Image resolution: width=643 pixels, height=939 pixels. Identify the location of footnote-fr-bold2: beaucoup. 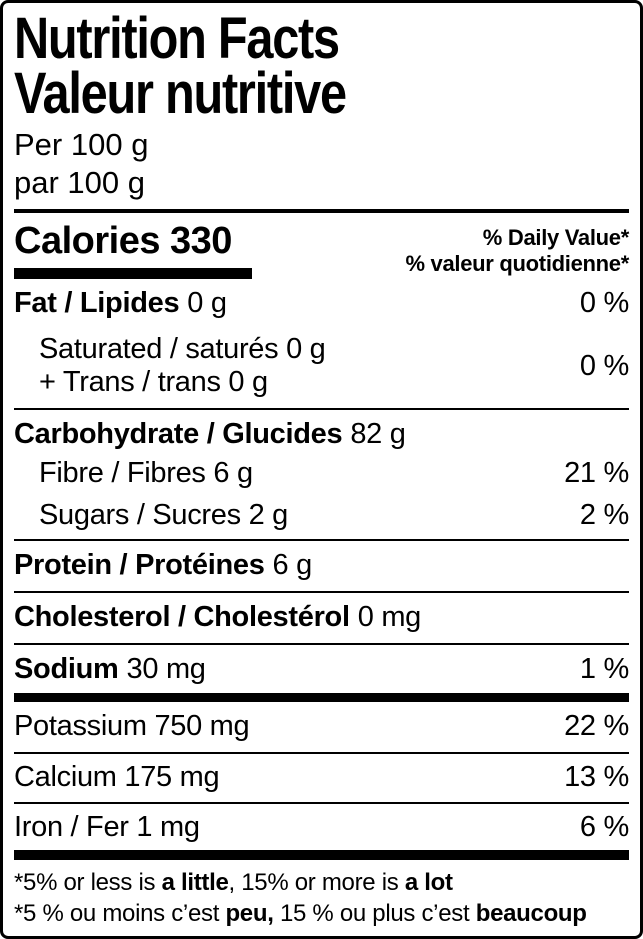
(531, 913).